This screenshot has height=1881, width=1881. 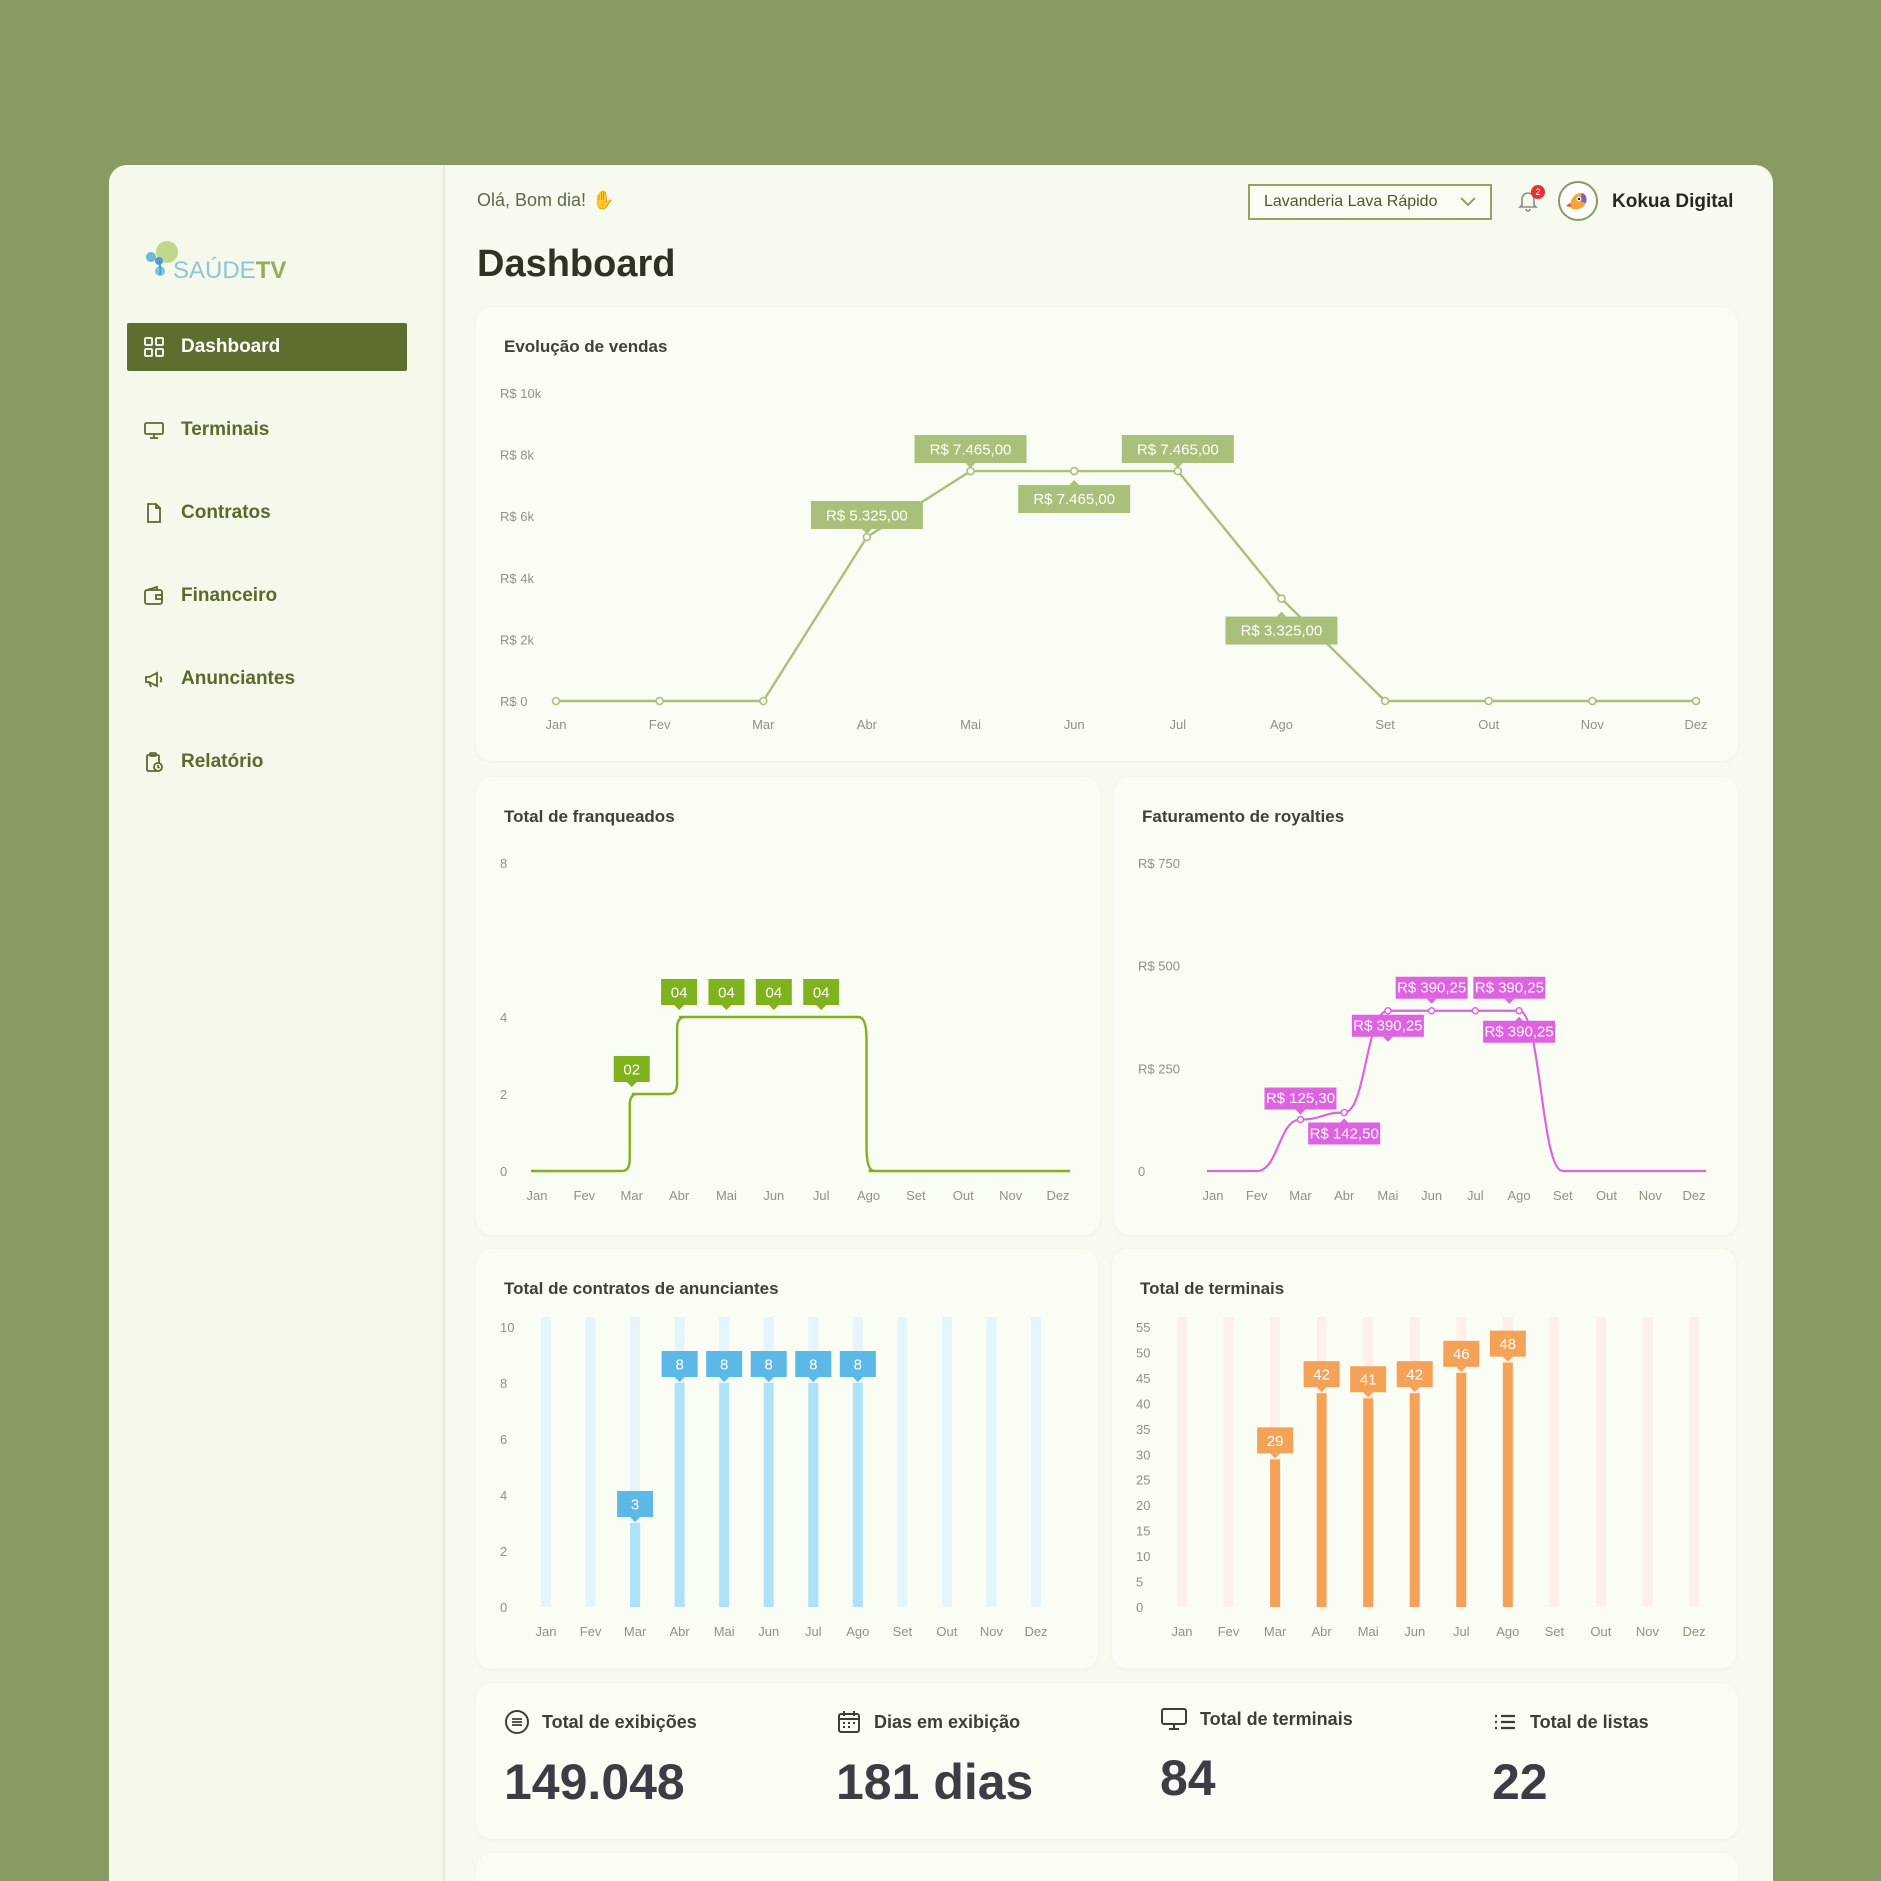 I want to click on data-label-text: 46, so click(x=1461, y=1354).